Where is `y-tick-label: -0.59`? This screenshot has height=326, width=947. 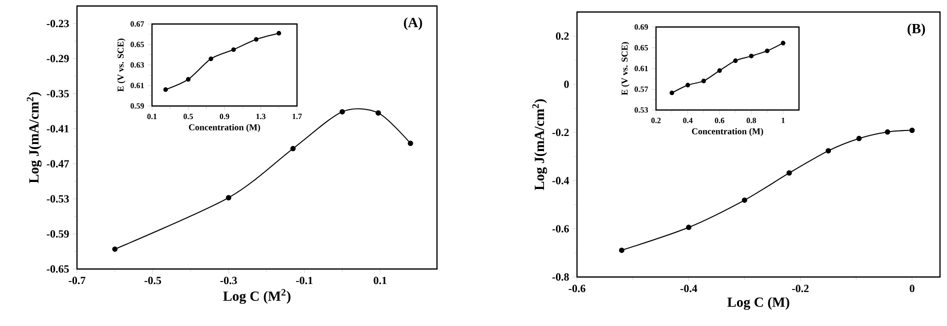 y-tick-label: -0.59 is located at coordinates (57, 234).